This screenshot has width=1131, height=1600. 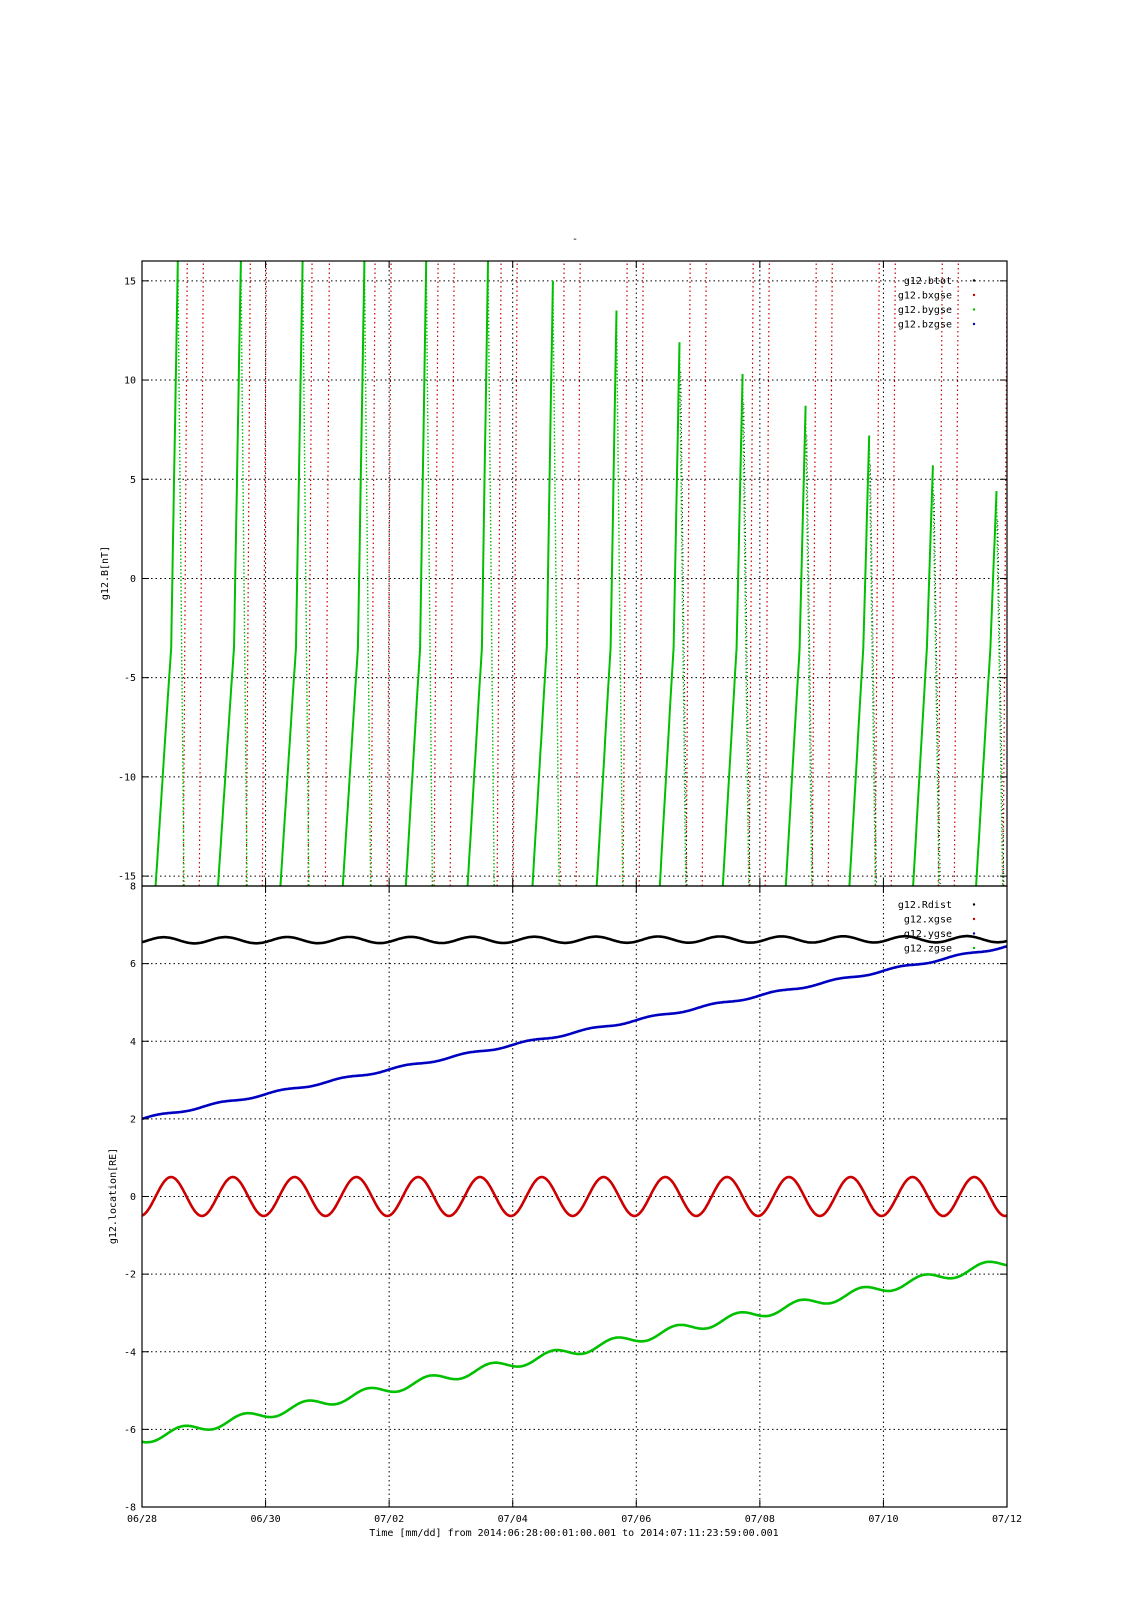 I want to click on zgse-series, so click(x=574, y=1352).